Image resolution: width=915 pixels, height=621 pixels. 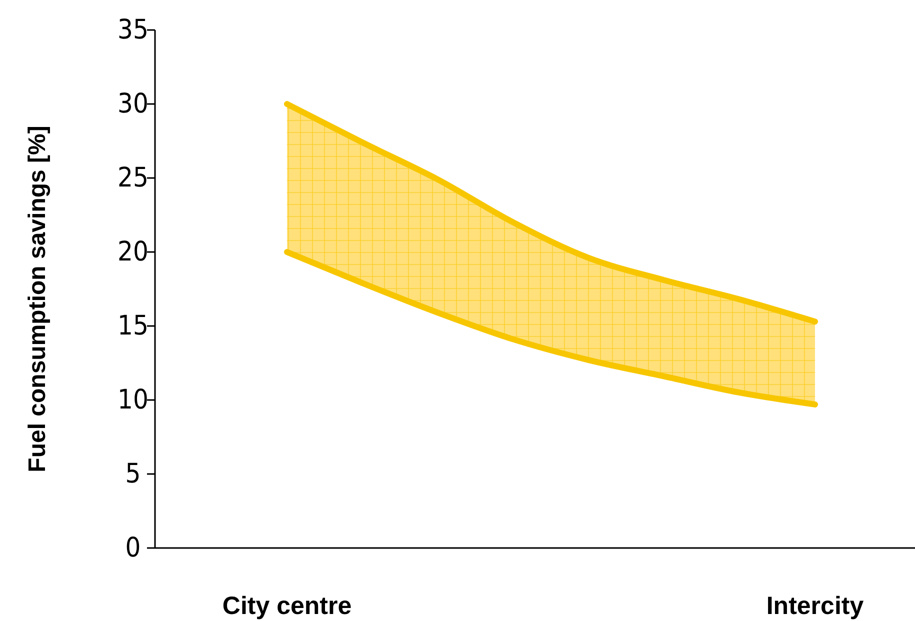 I want to click on y-tick-label: 20, so click(x=133, y=252).